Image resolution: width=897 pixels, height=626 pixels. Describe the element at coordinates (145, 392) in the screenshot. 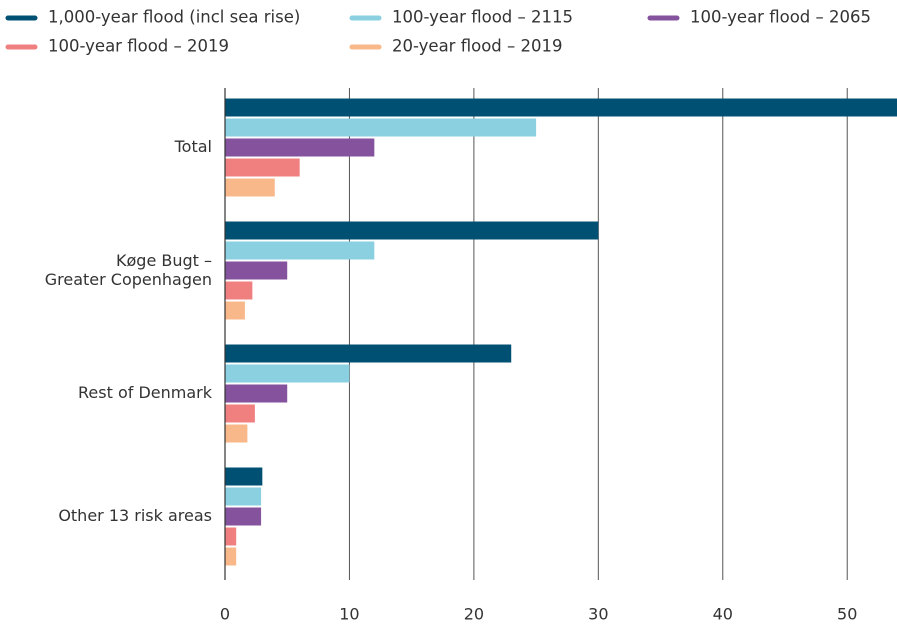

I see `category-label: Rest of Denmark` at that location.